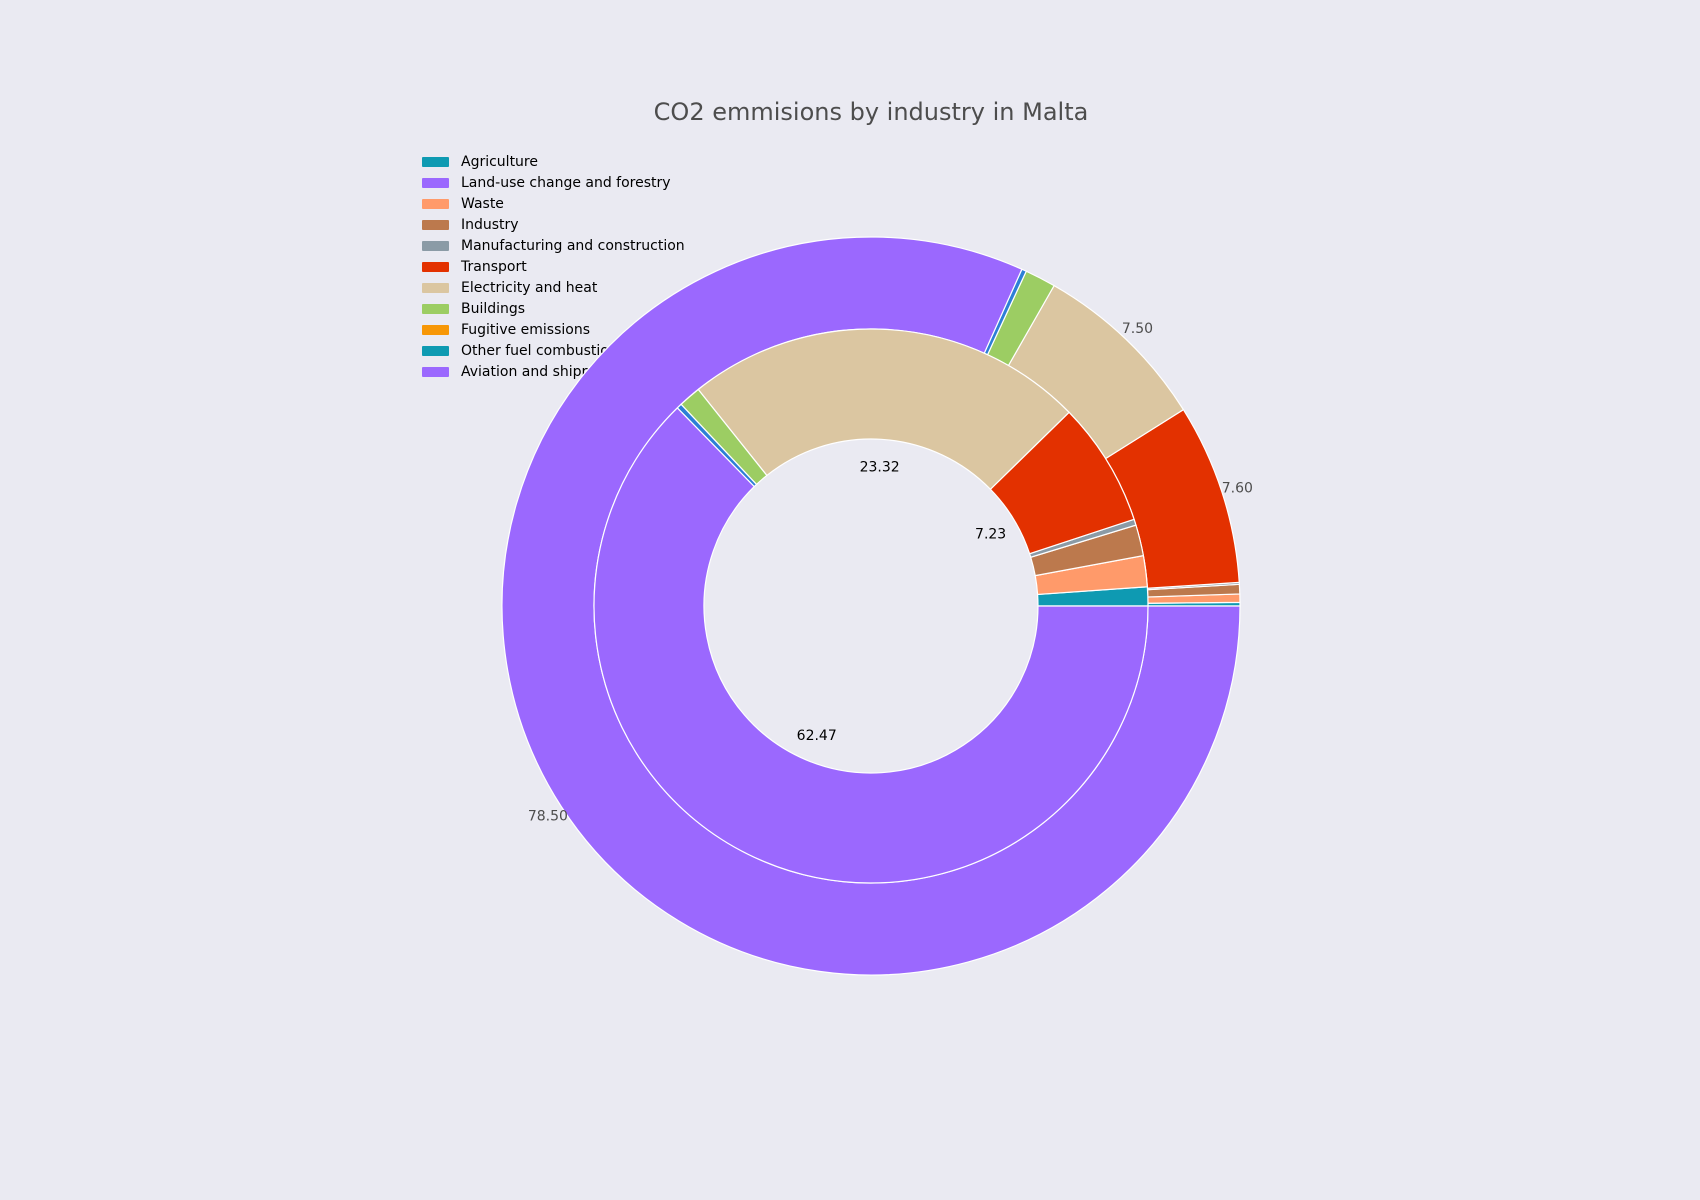 The height and width of the screenshot is (1200, 1700). What do you see at coordinates (553, 161) in the screenshot?
I see `legend-item: Agriculture` at bounding box center [553, 161].